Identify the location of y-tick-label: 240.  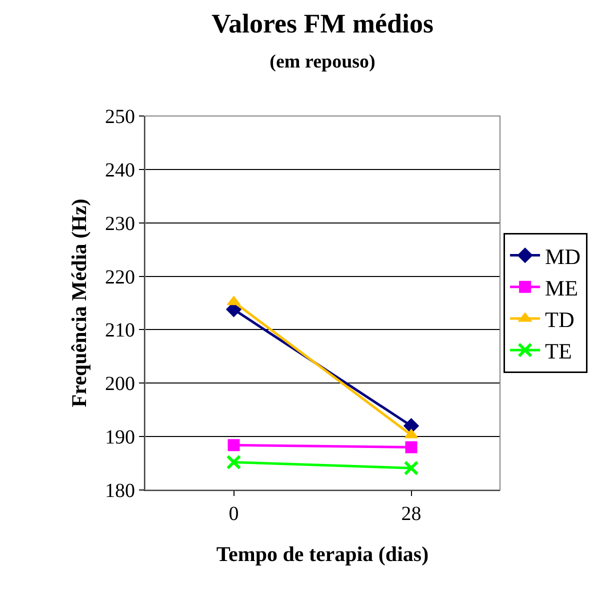
(120, 170).